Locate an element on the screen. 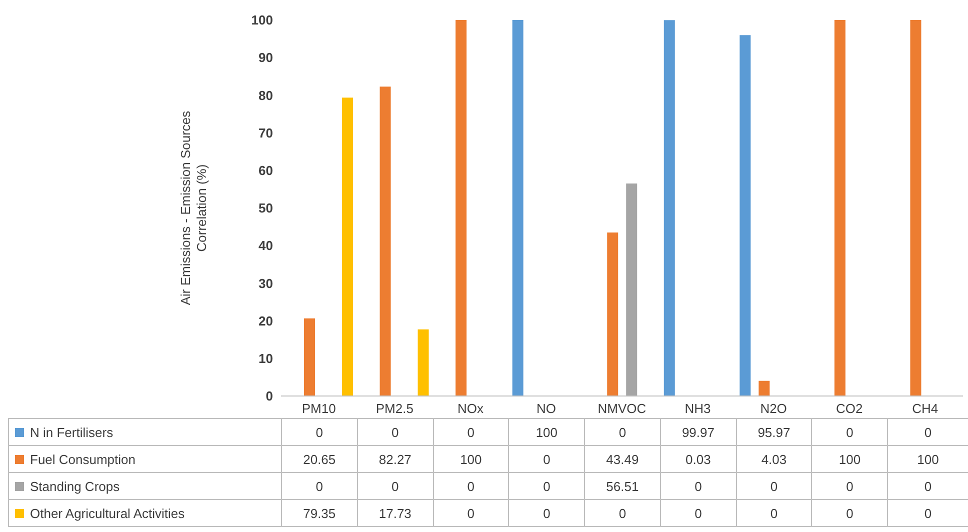 The height and width of the screenshot is (532, 968). x-tick-label: NH3 is located at coordinates (697, 408).